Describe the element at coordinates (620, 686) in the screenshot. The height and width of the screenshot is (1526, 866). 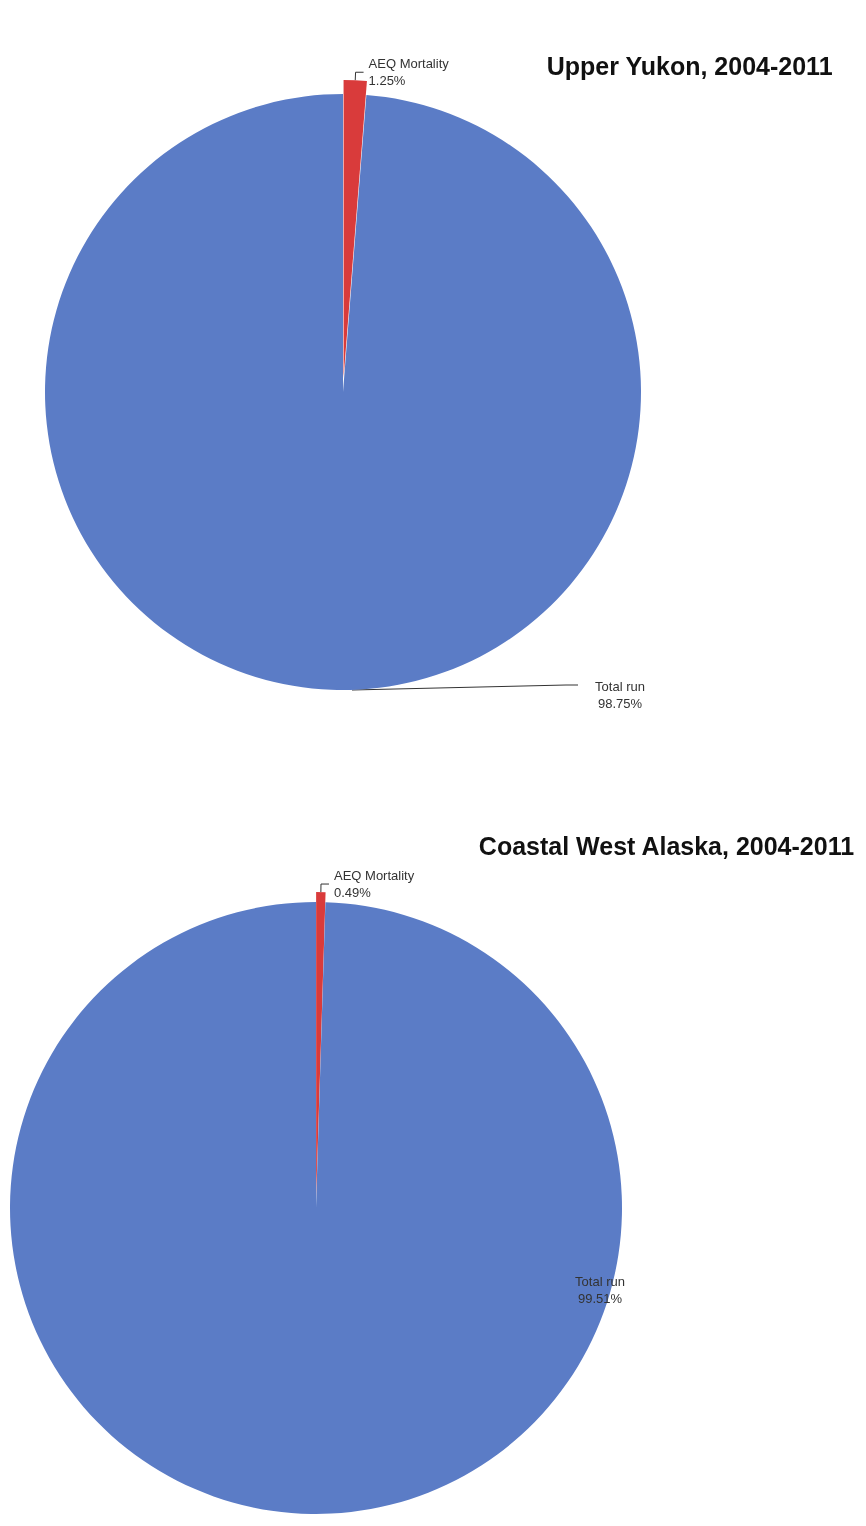
I see `slice-label: Total run` at that location.